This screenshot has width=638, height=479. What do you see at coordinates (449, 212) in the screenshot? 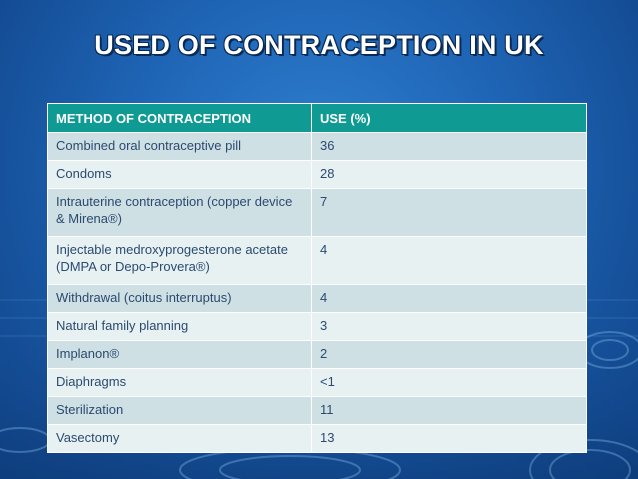
I see `use-cell: 7` at bounding box center [449, 212].